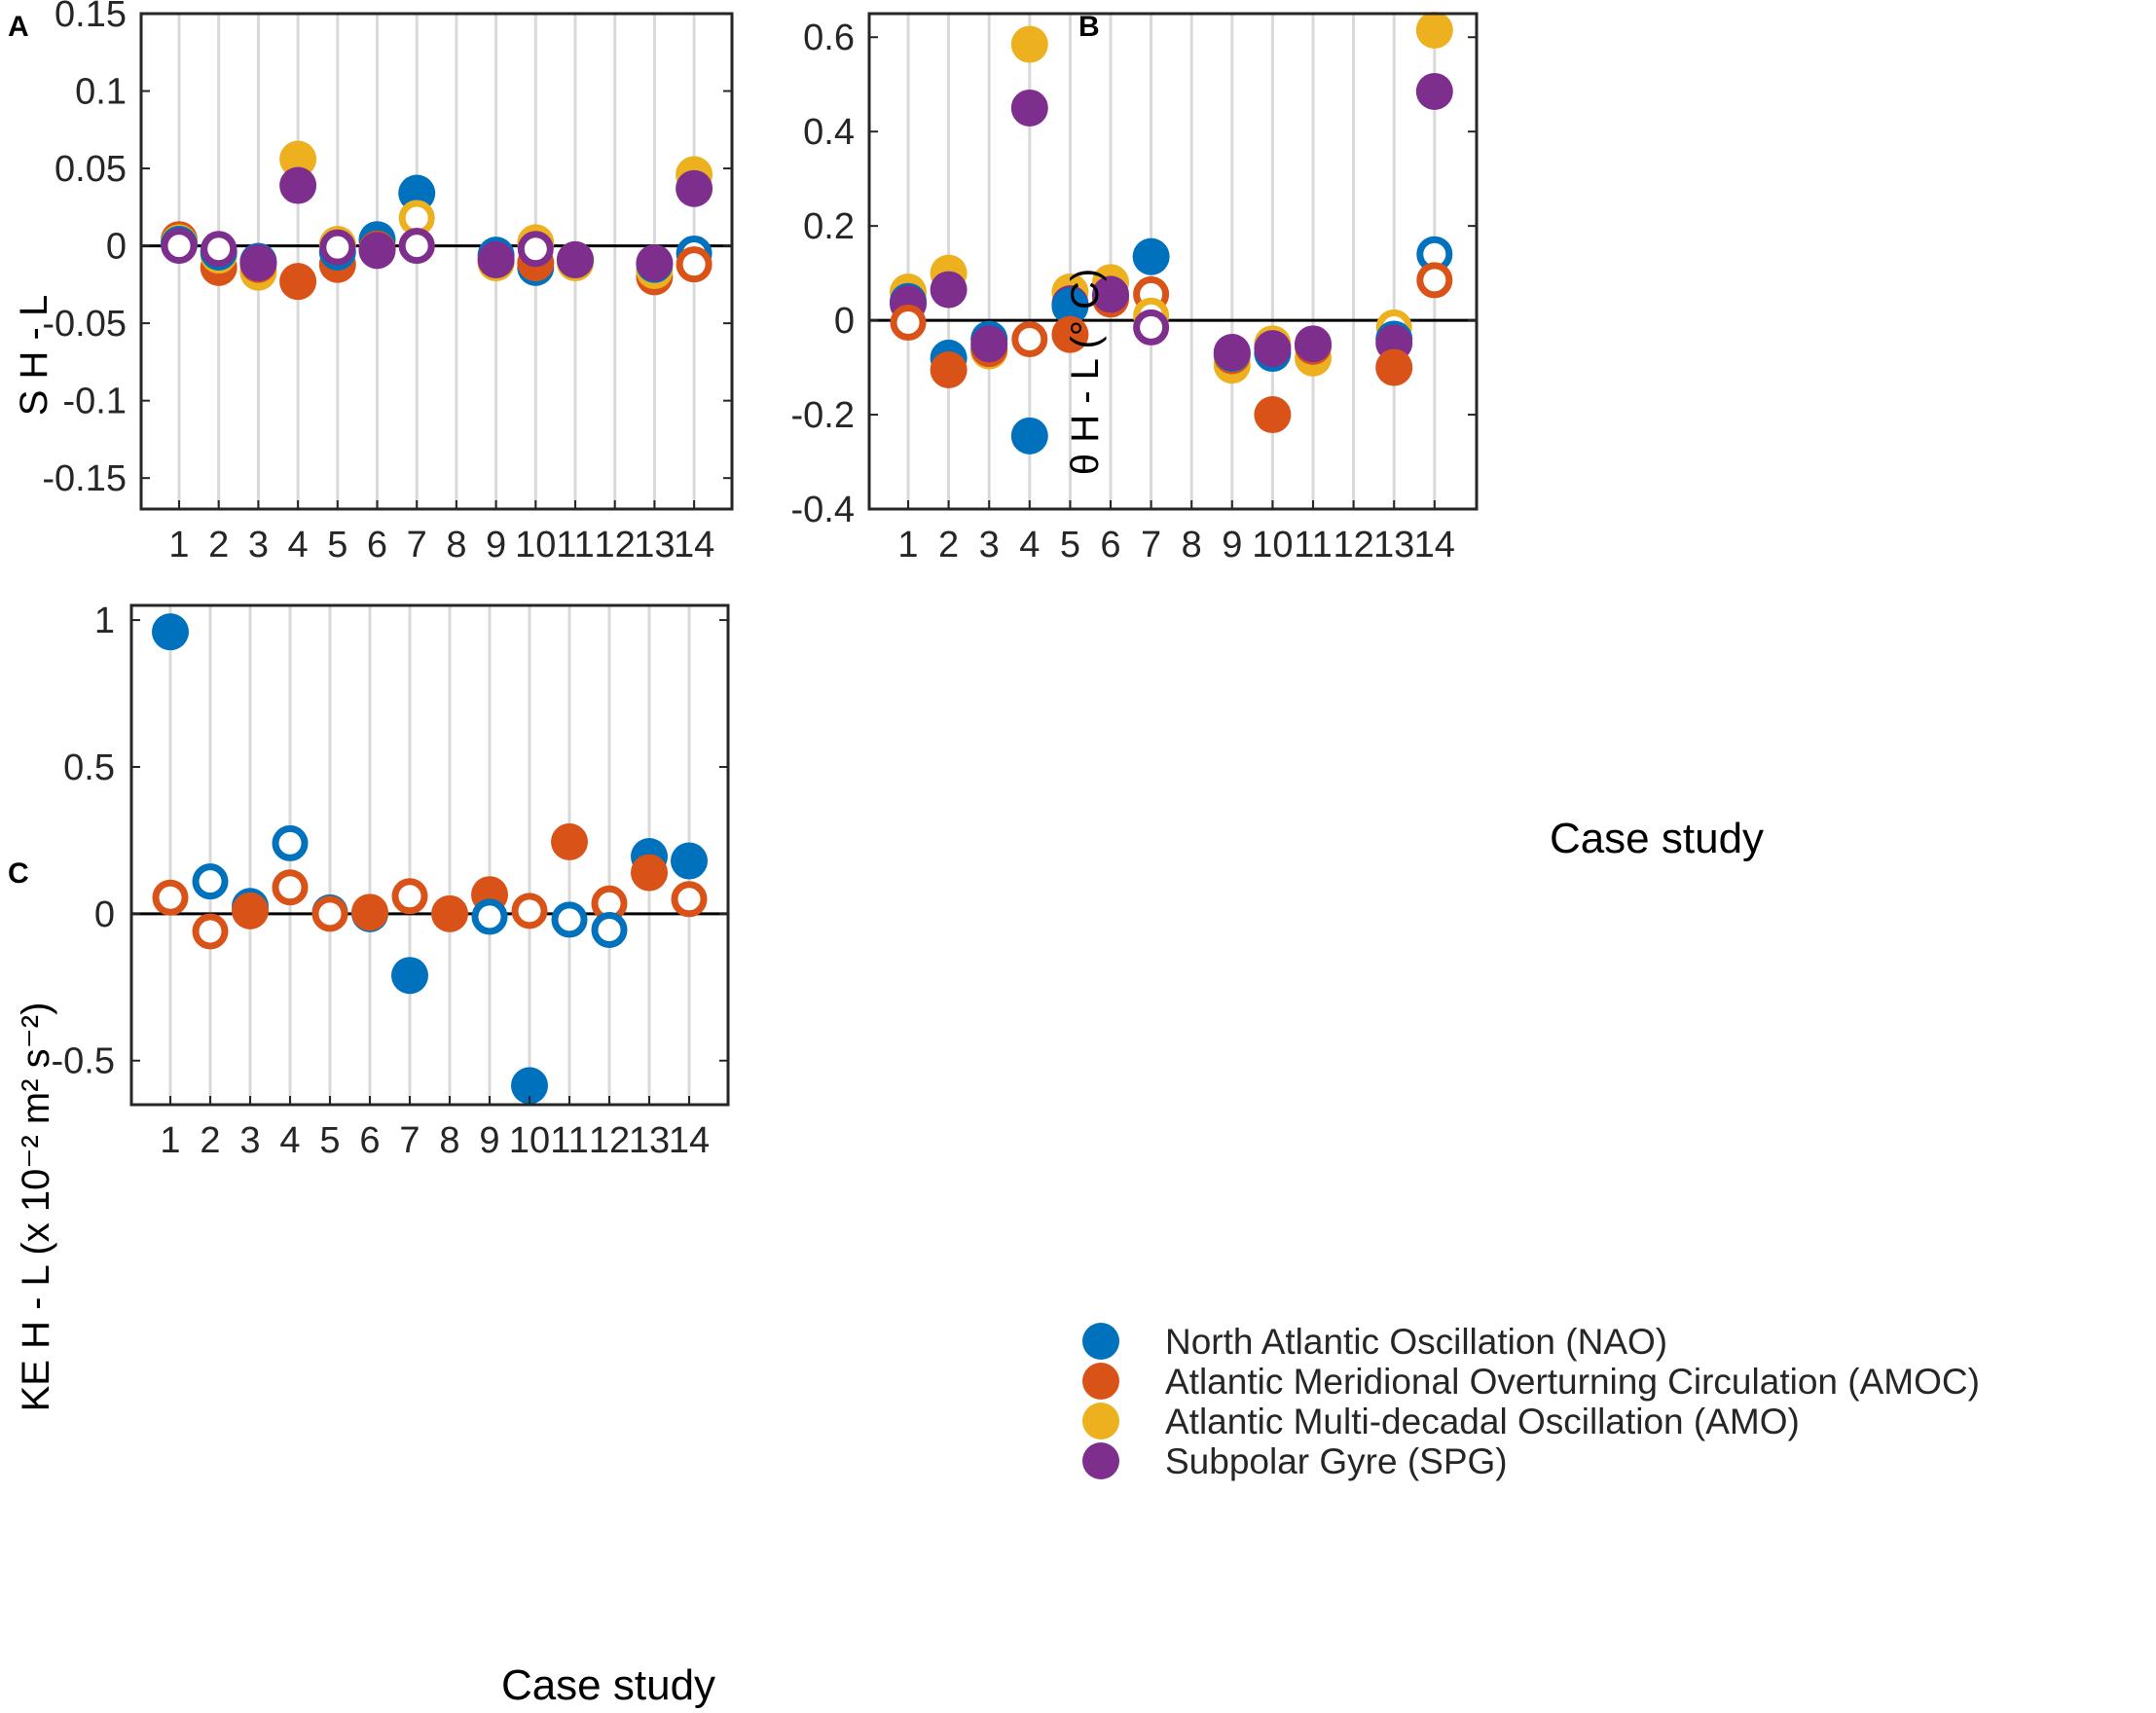 This screenshot has width=2156, height=1713. What do you see at coordinates (989, 545) in the screenshot?
I see `panel-b-x-tick-label: 3` at bounding box center [989, 545].